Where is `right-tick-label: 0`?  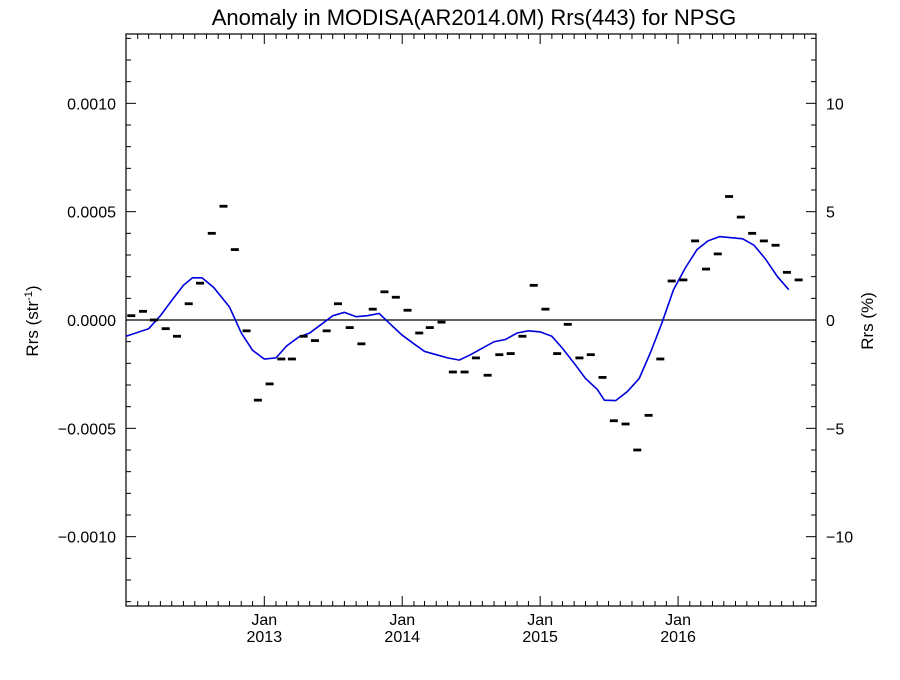
right-tick-label: 0 is located at coordinates (830, 321).